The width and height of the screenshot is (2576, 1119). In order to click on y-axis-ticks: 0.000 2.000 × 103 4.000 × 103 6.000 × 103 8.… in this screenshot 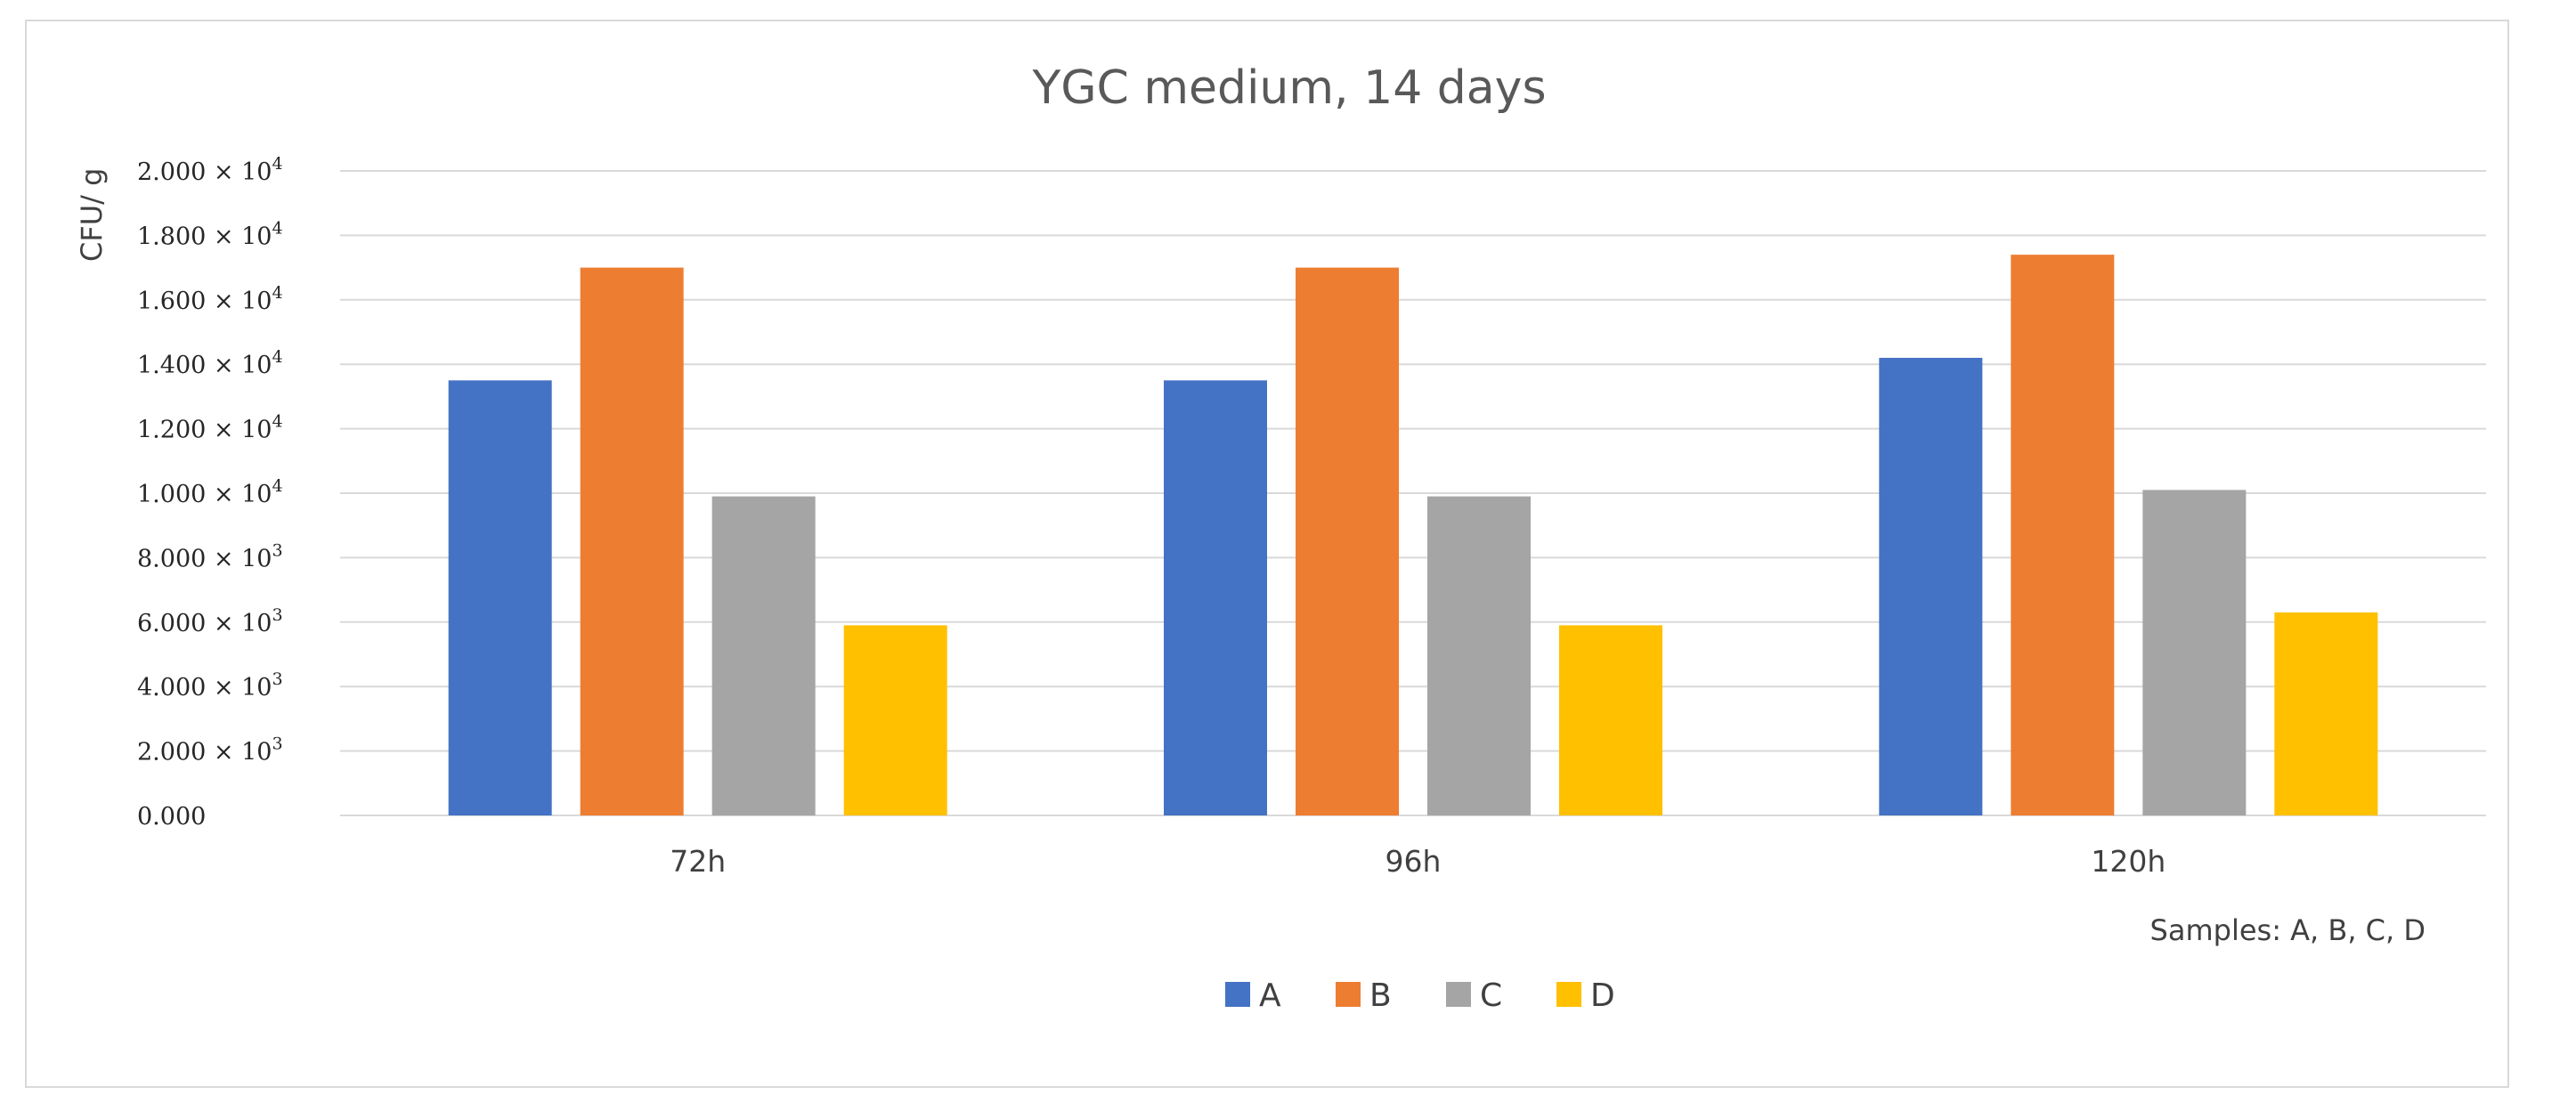, I will do `click(210, 492)`.